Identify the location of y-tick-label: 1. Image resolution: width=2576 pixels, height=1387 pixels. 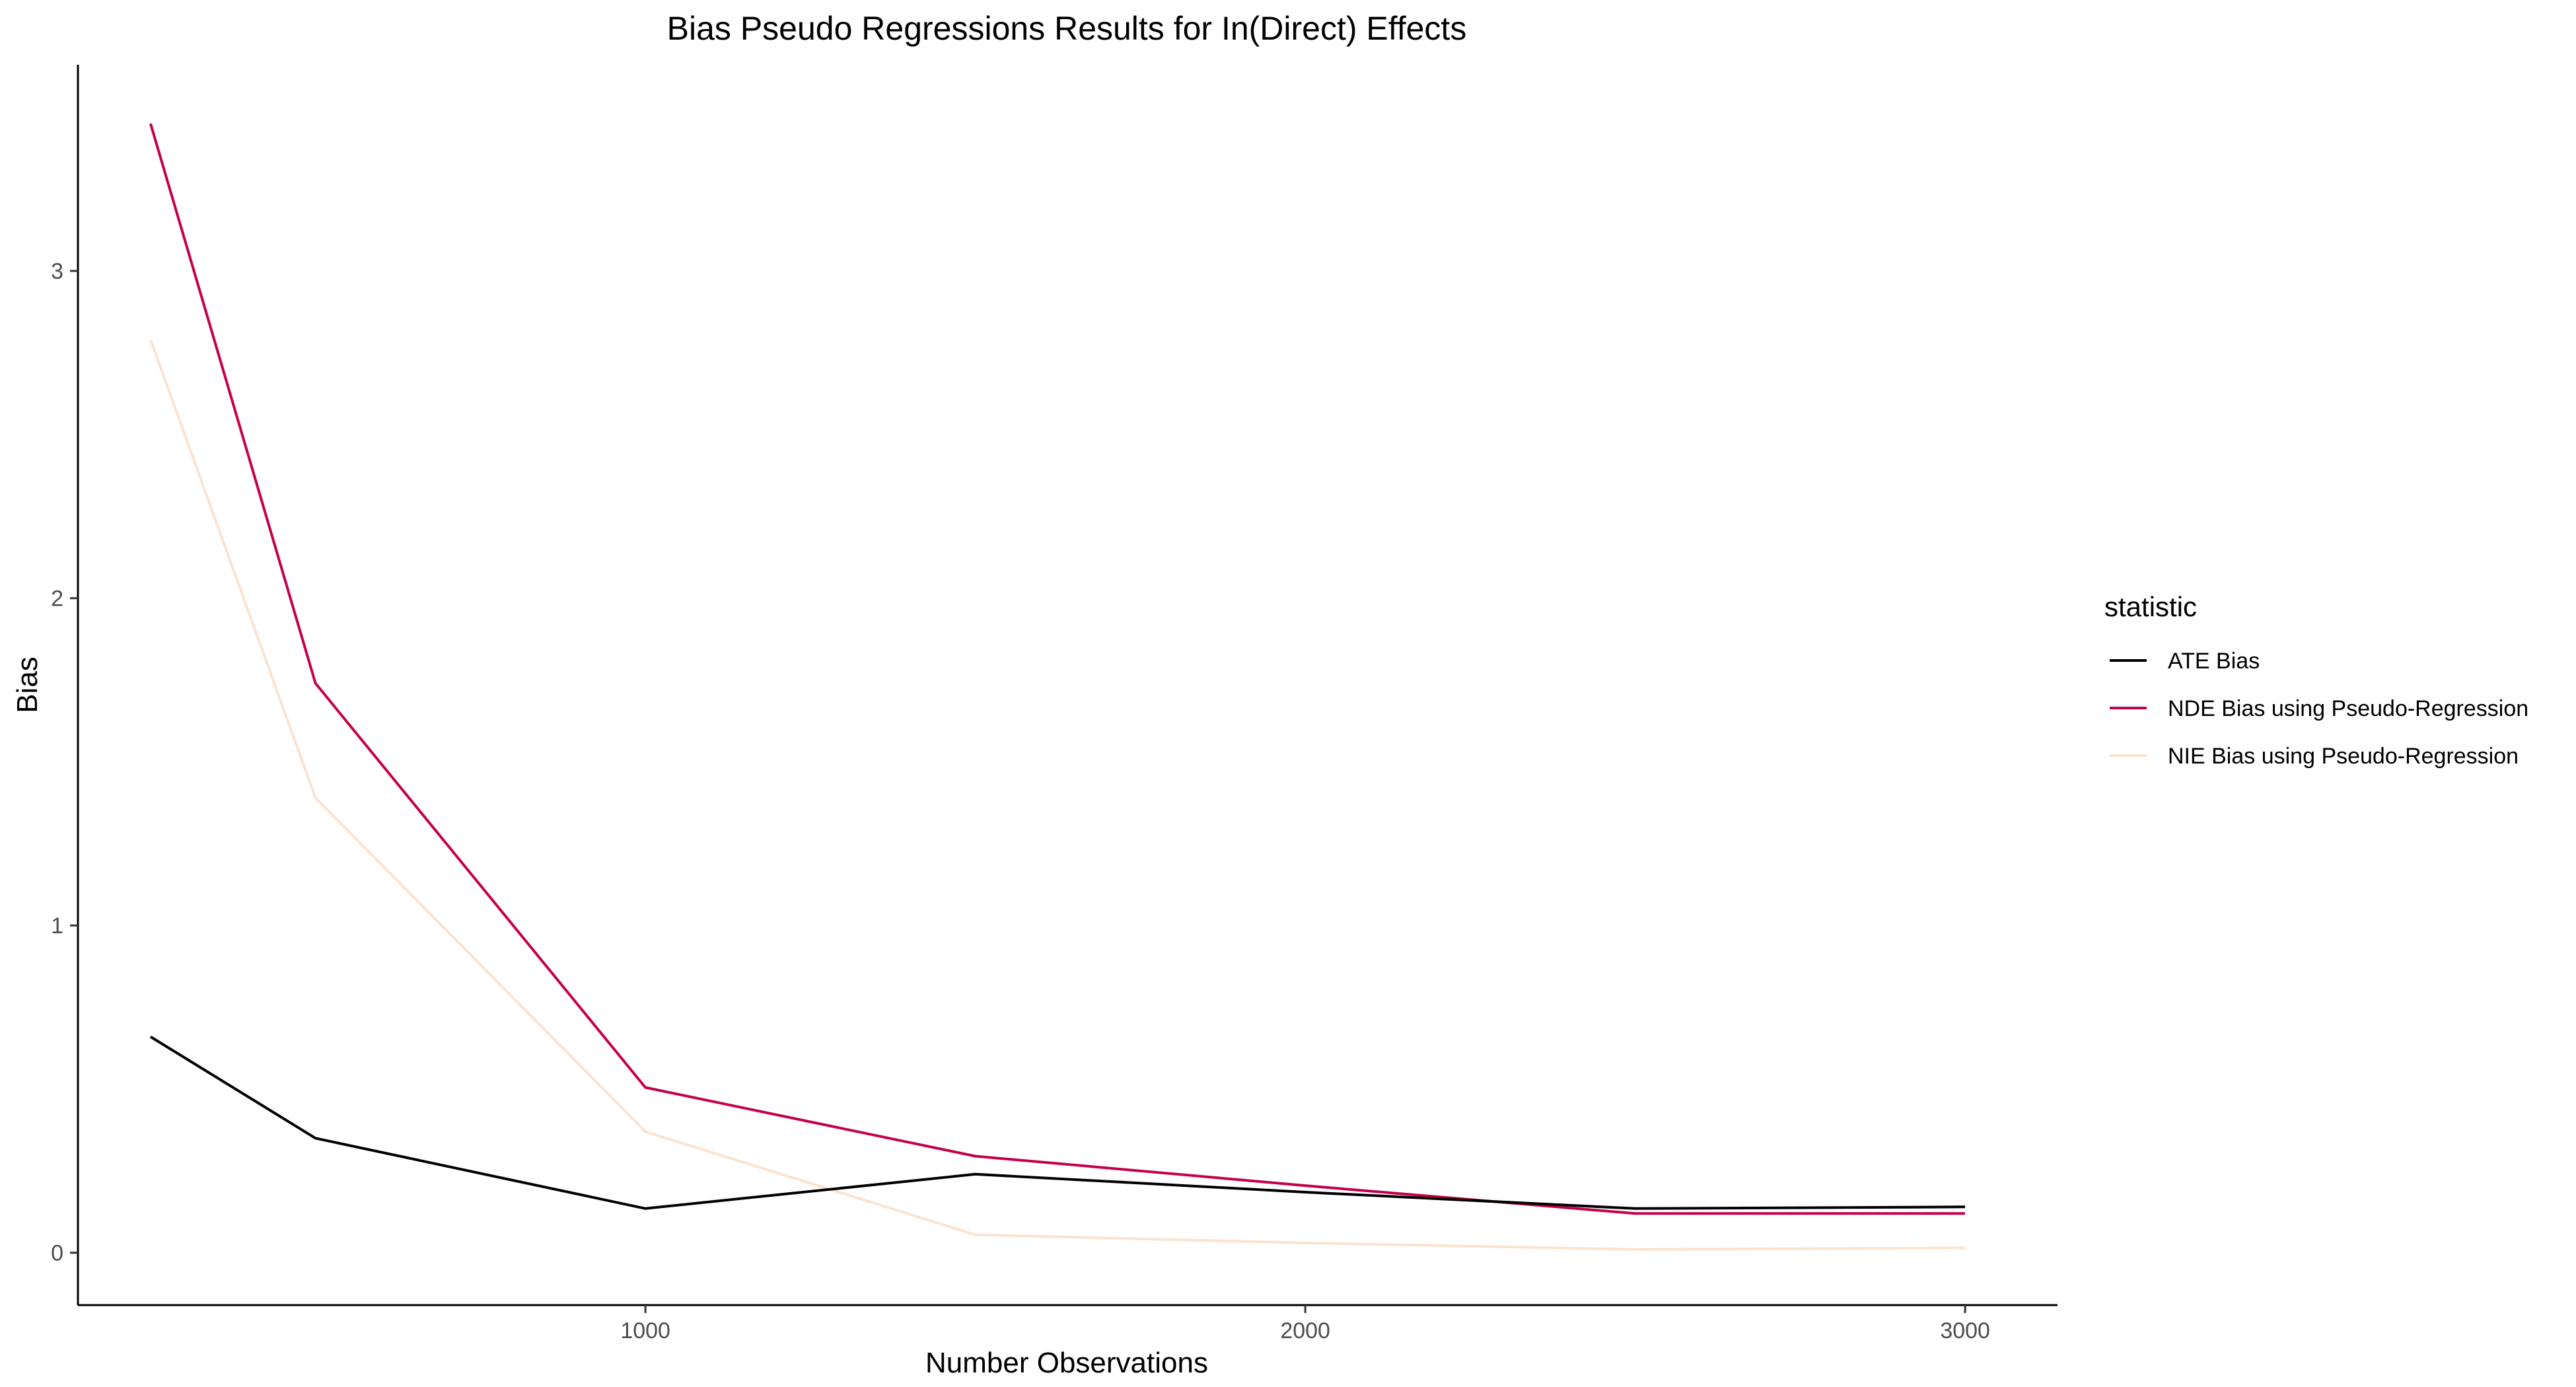
(57, 926).